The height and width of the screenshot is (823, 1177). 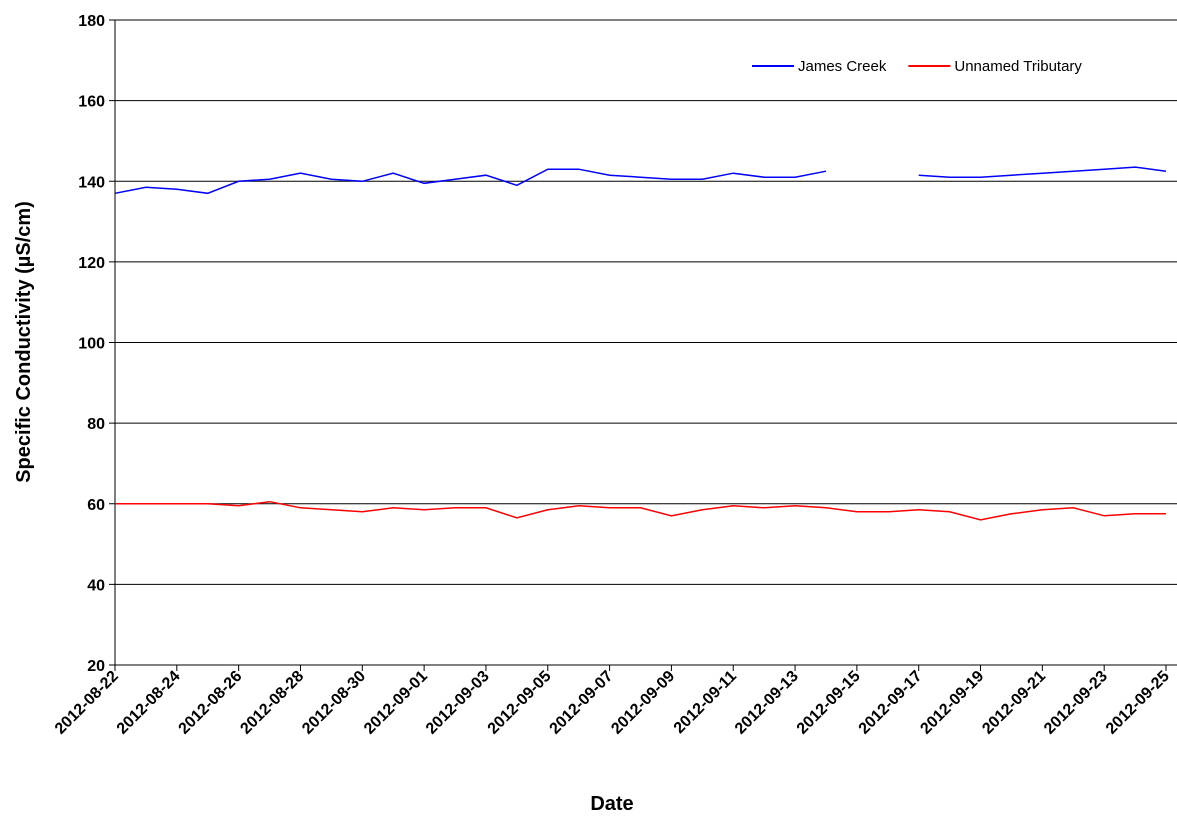 I want to click on x-tick-label: 2012-09-15, so click(x=829, y=703).